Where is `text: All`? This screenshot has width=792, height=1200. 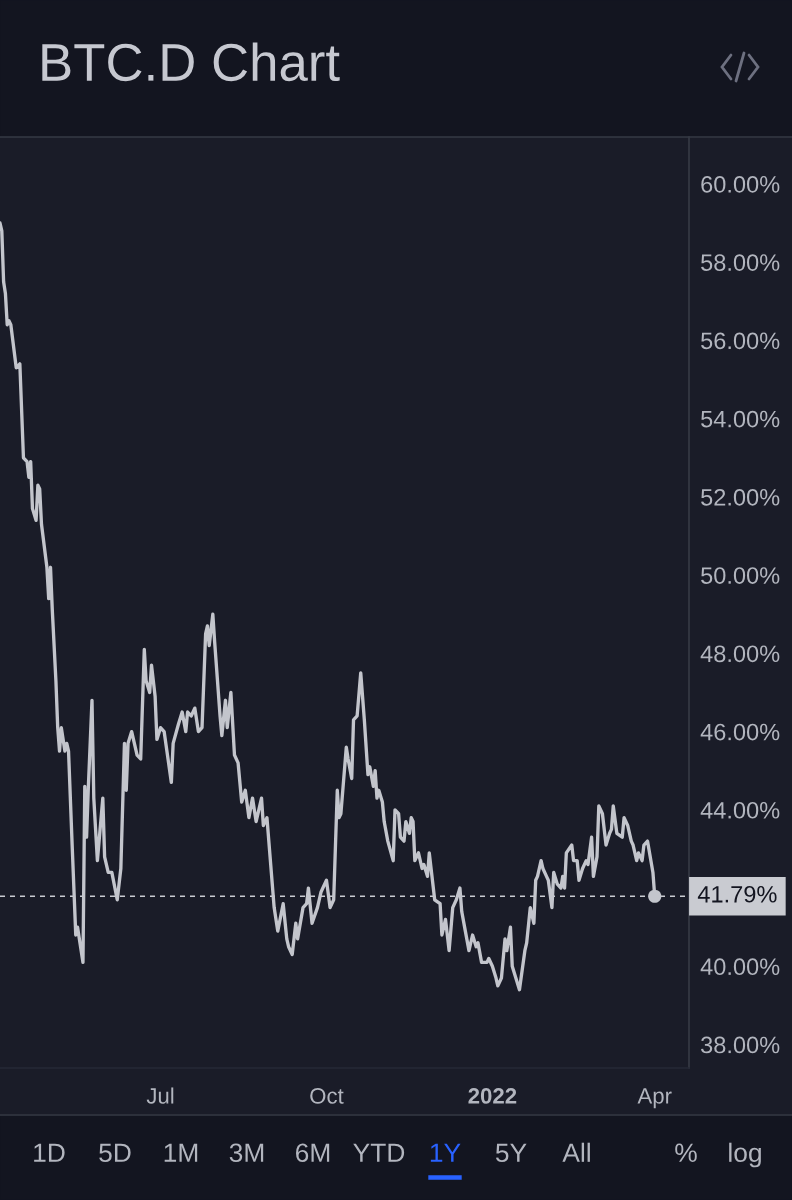 text: All is located at coordinates (576, 1152).